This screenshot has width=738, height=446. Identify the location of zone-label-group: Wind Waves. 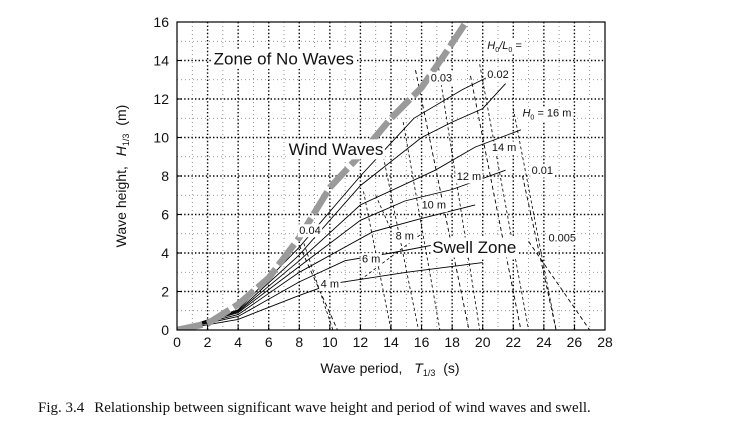
(336, 149).